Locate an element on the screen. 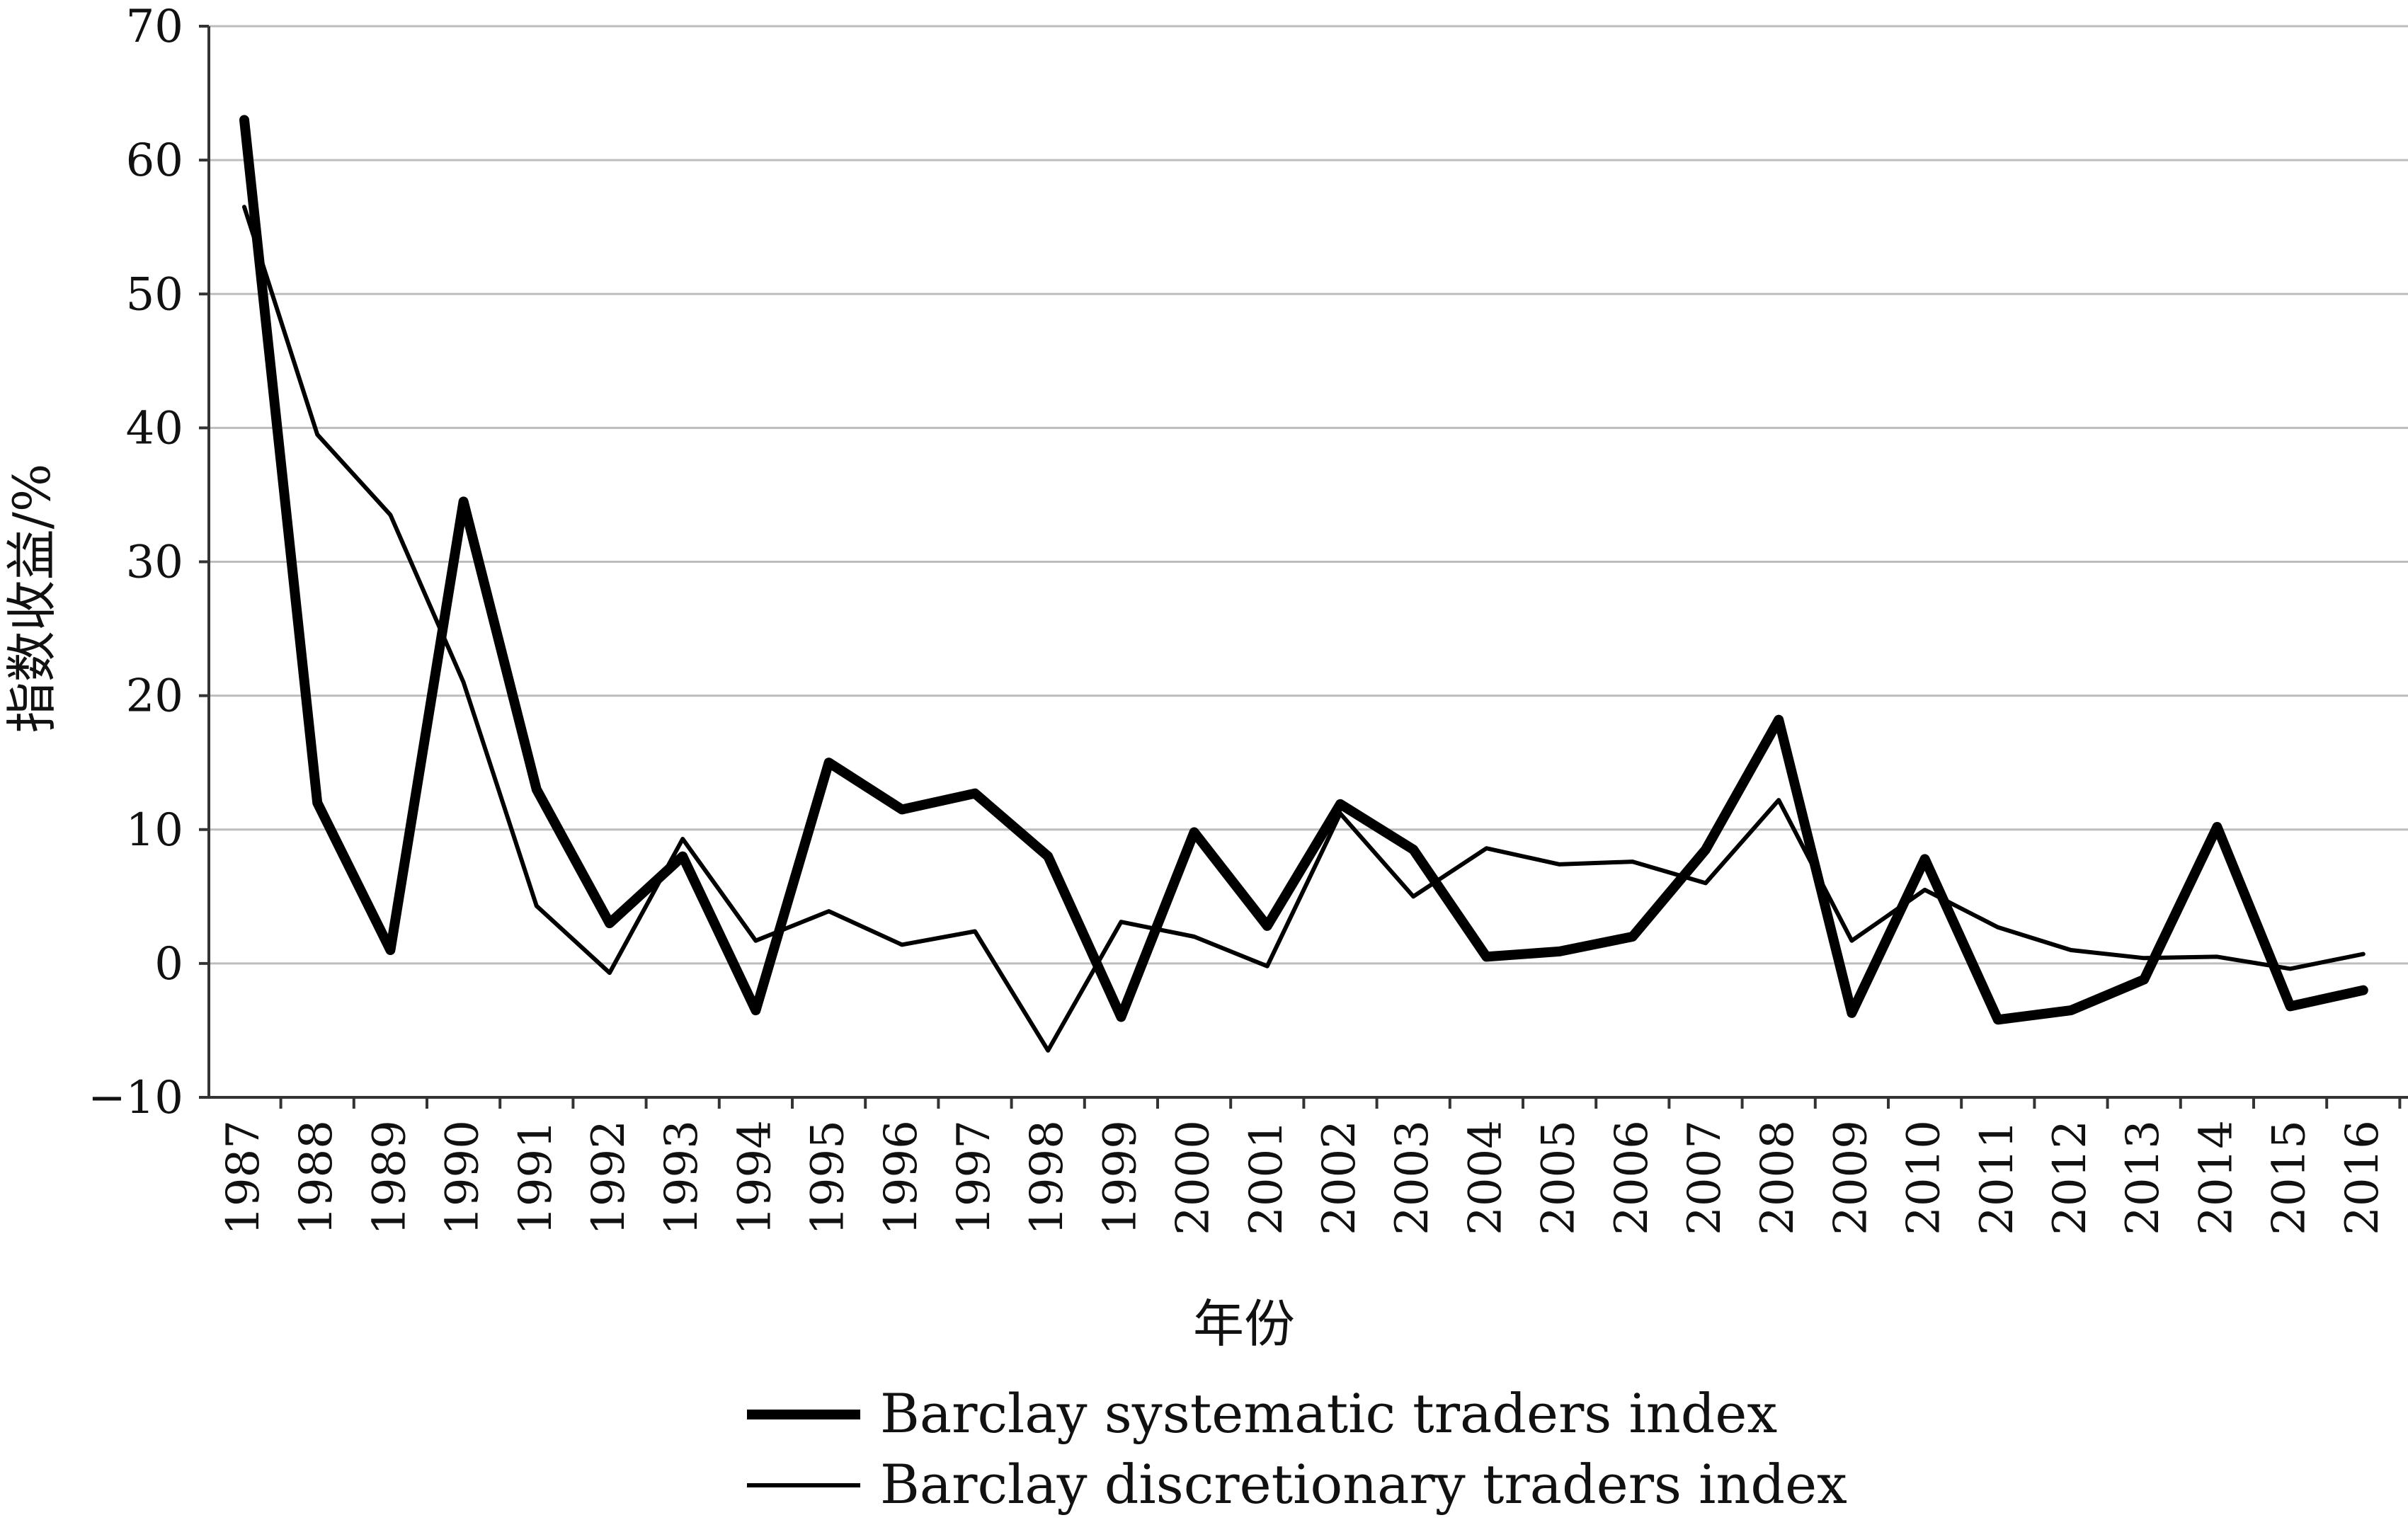  legend-label-0: Barclay systematic traders index is located at coordinates (1328, 1413).